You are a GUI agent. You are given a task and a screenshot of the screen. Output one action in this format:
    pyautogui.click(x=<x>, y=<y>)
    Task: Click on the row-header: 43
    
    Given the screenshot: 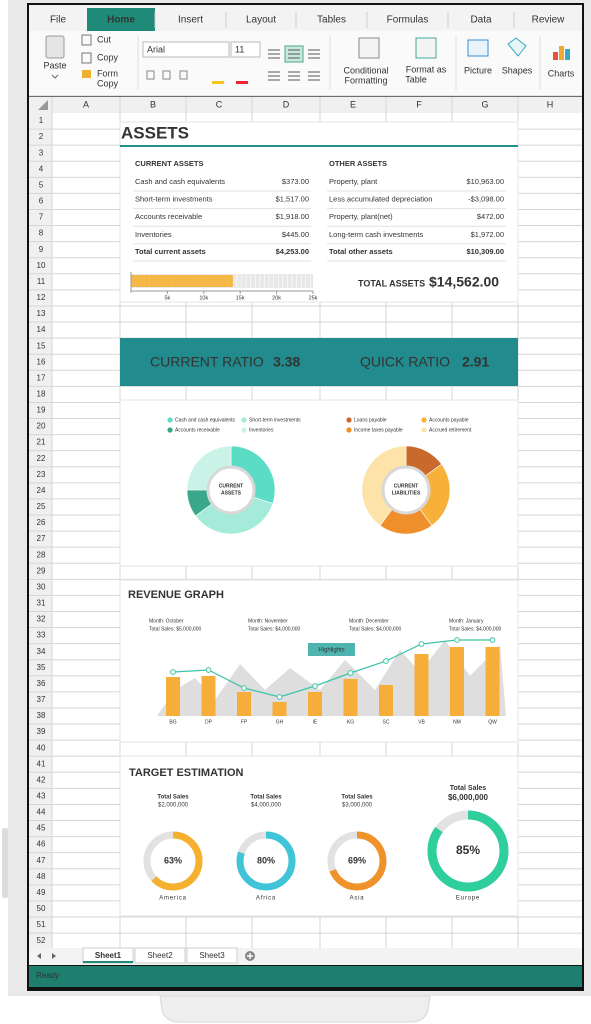 What is the action you would take?
    pyautogui.click(x=41, y=796)
    